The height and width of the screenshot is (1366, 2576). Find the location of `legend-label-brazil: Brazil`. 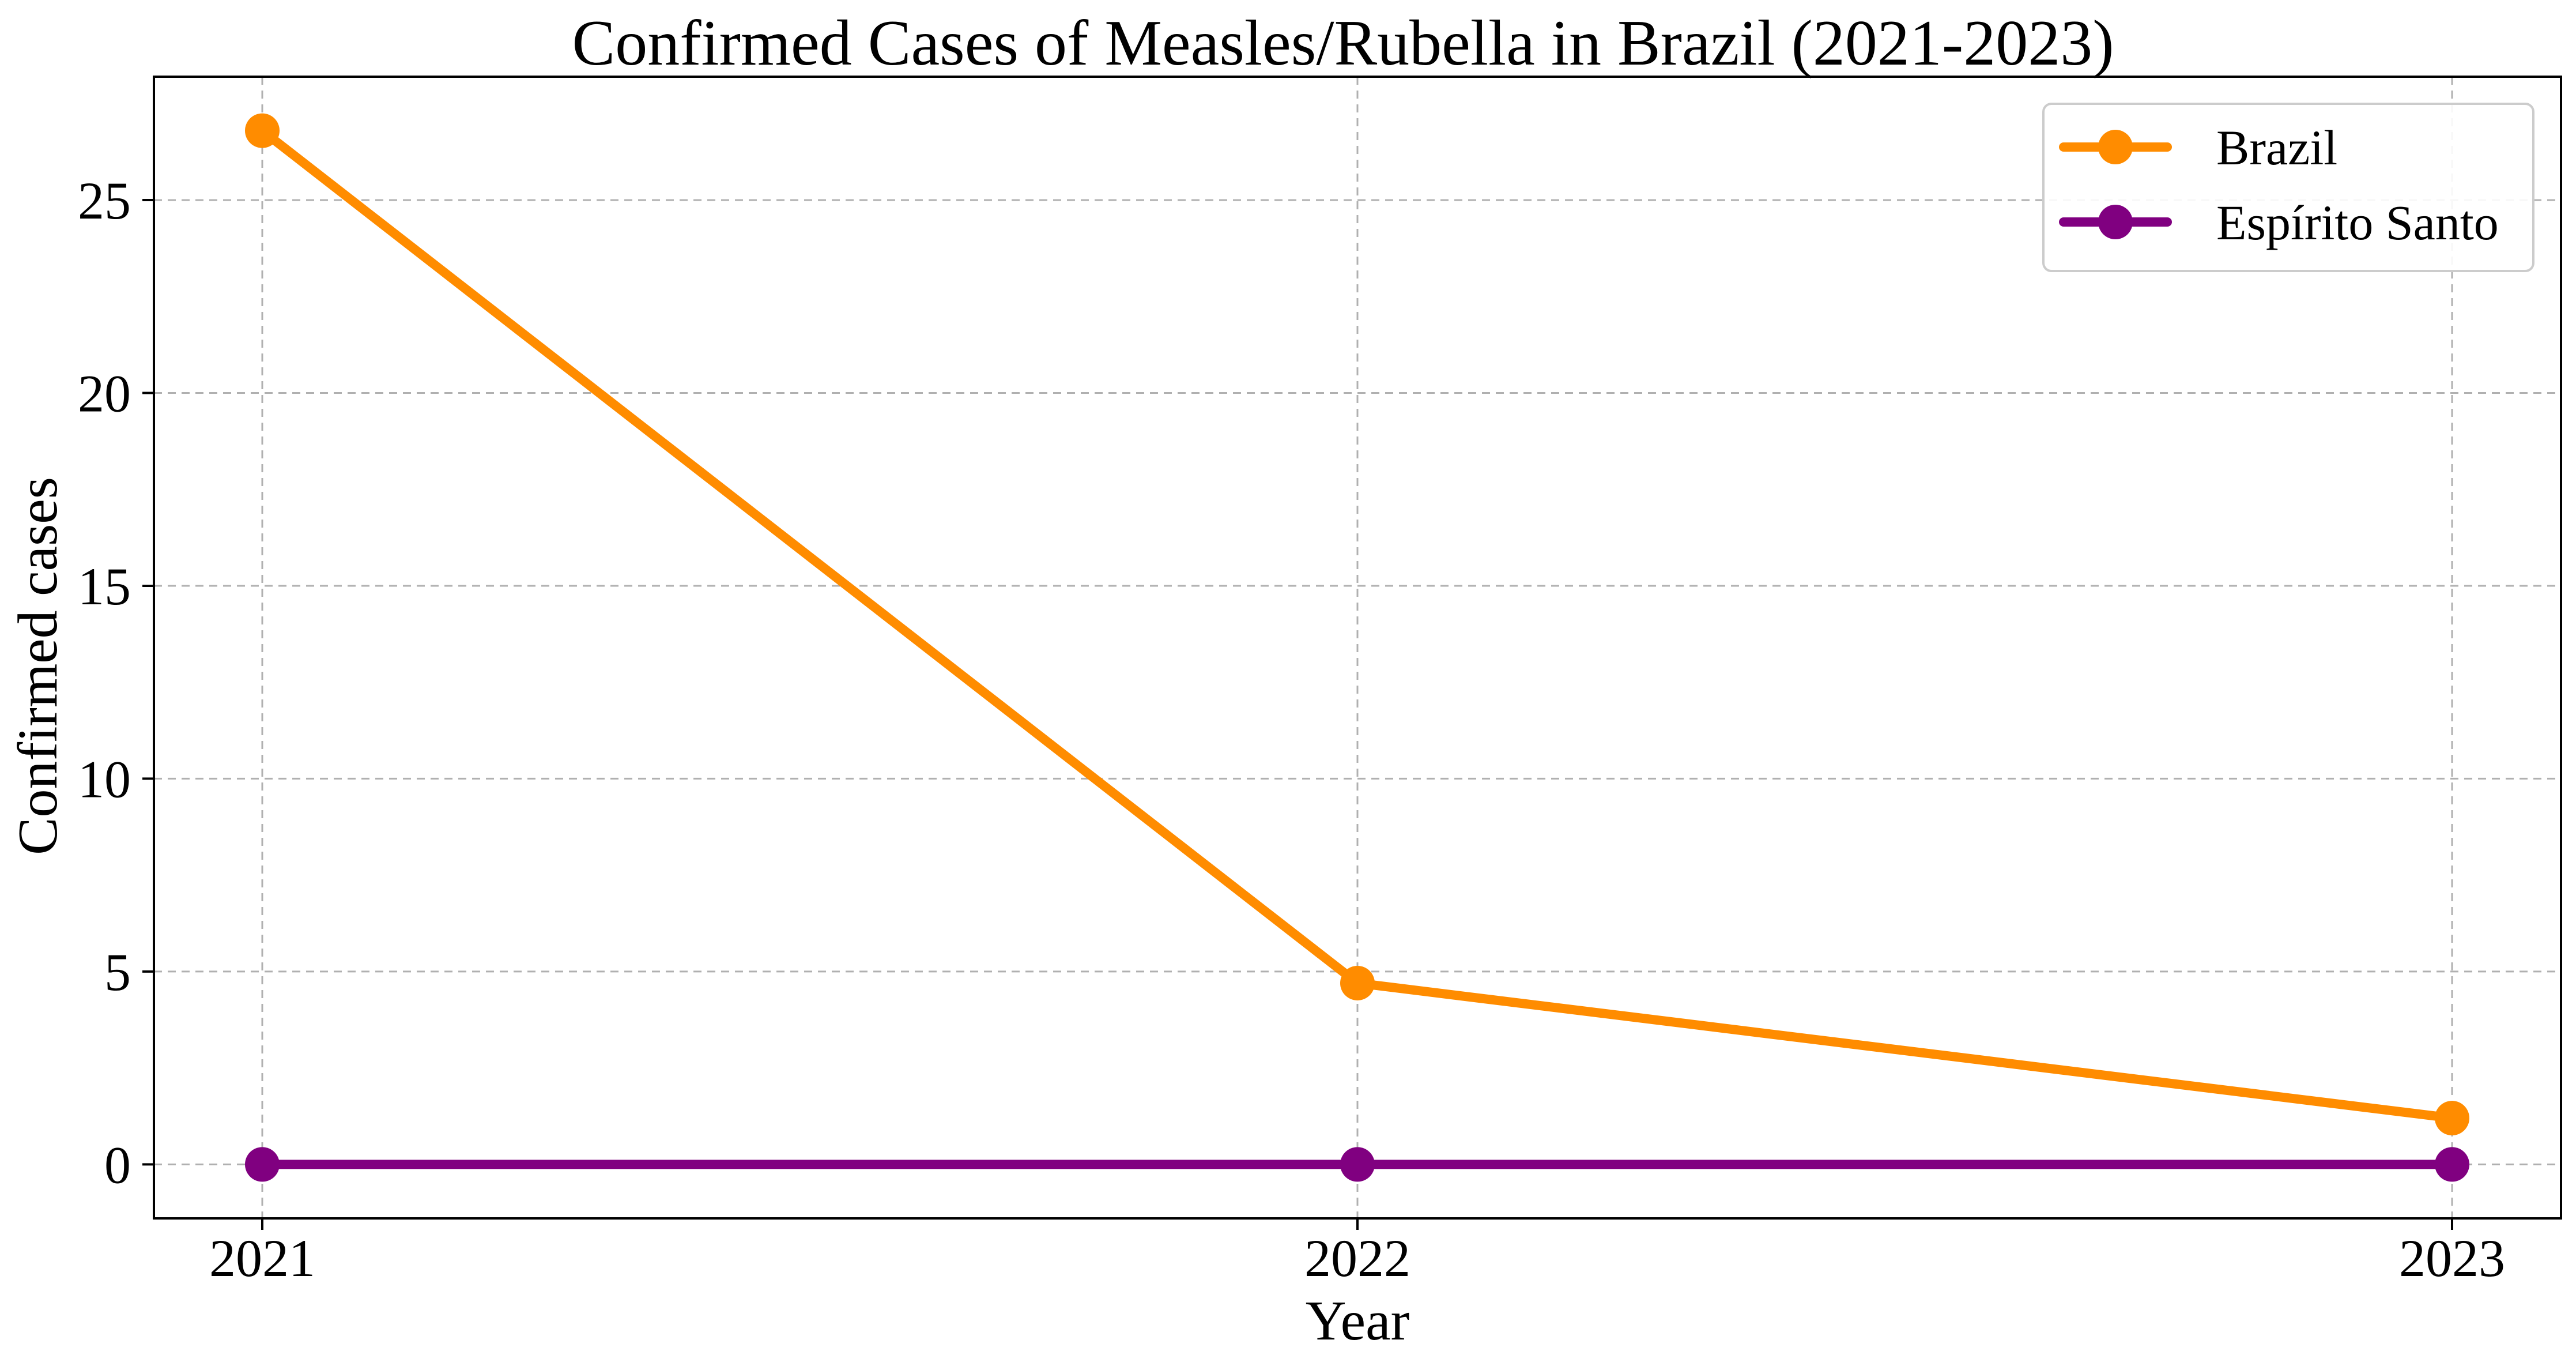

legend-label-brazil: Brazil is located at coordinates (2276, 147).